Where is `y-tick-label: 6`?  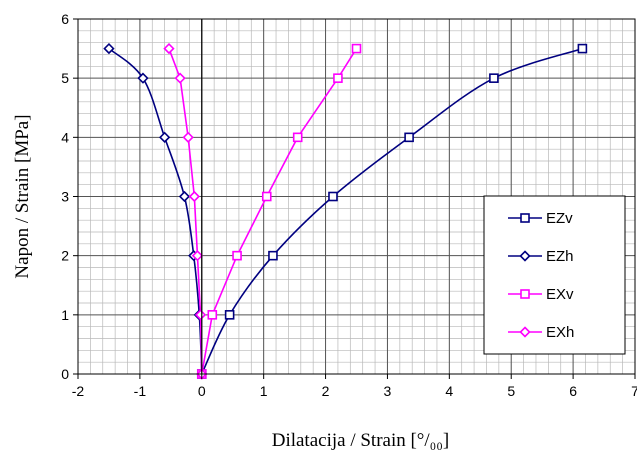
y-tick-label: 6 is located at coordinates (65, 19).